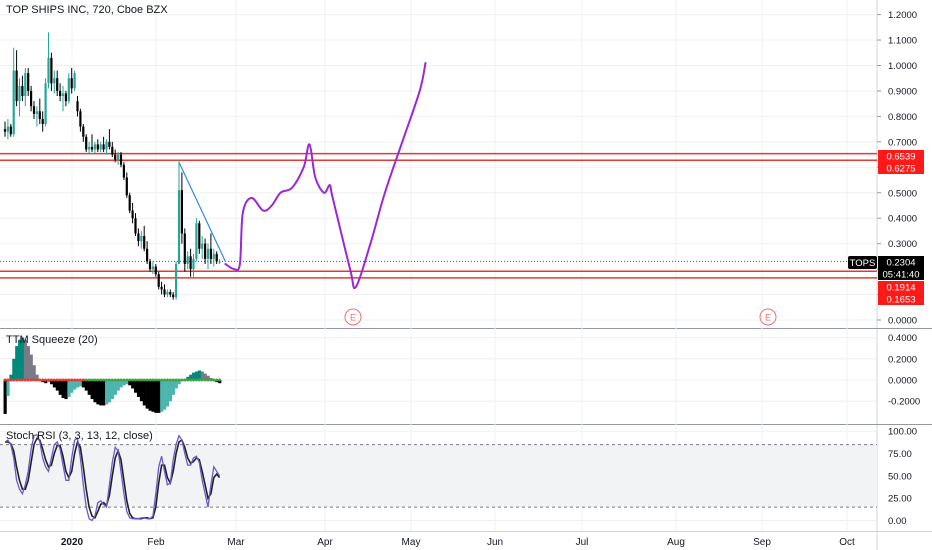 The width and height of the screenshot is (932, 550). What do you see at coordinates (411, 542) in the screenshot?
I see `time-axis-label: May` at bounding box center [411, 542].